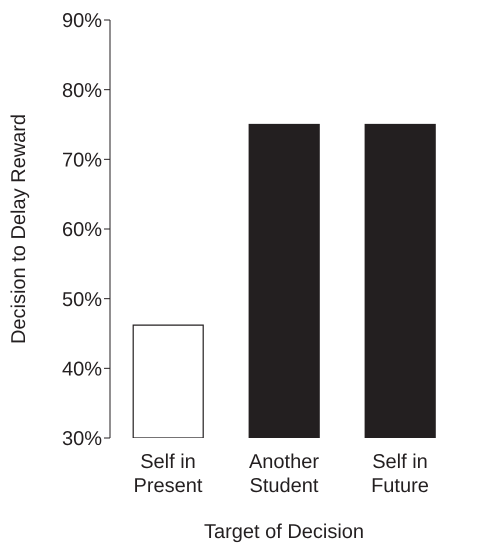 This screenshot has width=486, height=547. I want to click on y-tick-label: 50%, so click(82, 299).